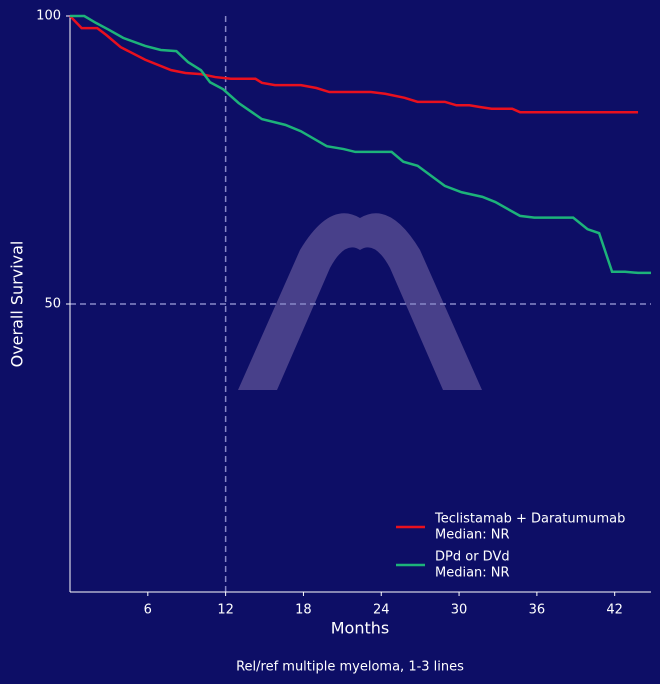 This screenshot has height=684, width=660. I want to click on watermark-logo, so click(360, 301).